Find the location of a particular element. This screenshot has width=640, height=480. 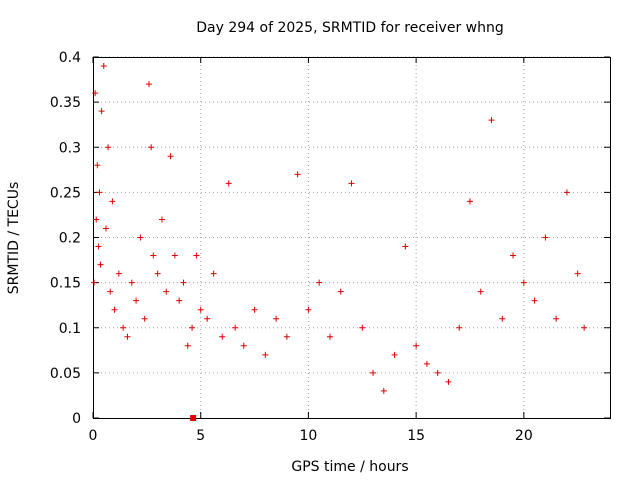

x-tick-label: 15 is located at coordinates (416, 436).